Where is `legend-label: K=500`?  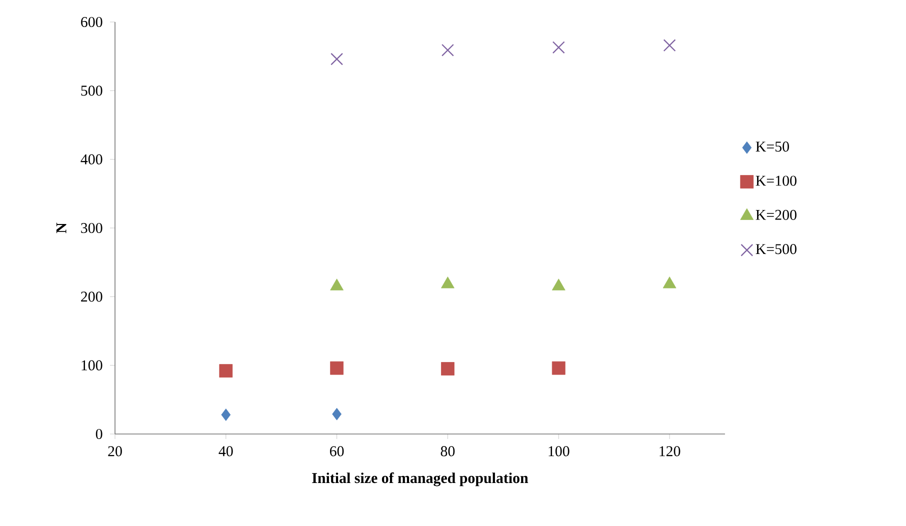 legend-label: K=500 is located at coordinates (776, 249).